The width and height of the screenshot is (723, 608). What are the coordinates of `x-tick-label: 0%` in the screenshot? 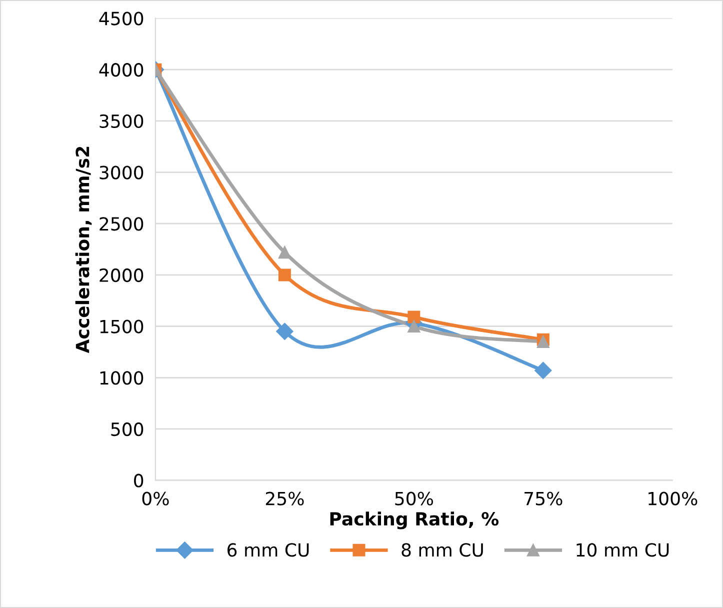 It's located at (155, 499).